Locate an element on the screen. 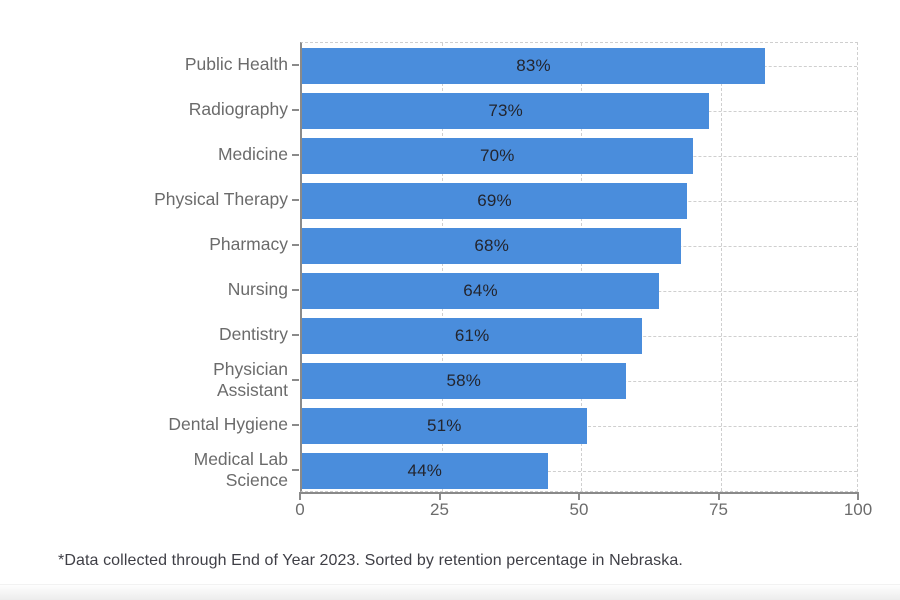 The width and height of the screenshot is (900, 600). bar-physical-therapy: 69% is located at coordinates (495, 200).